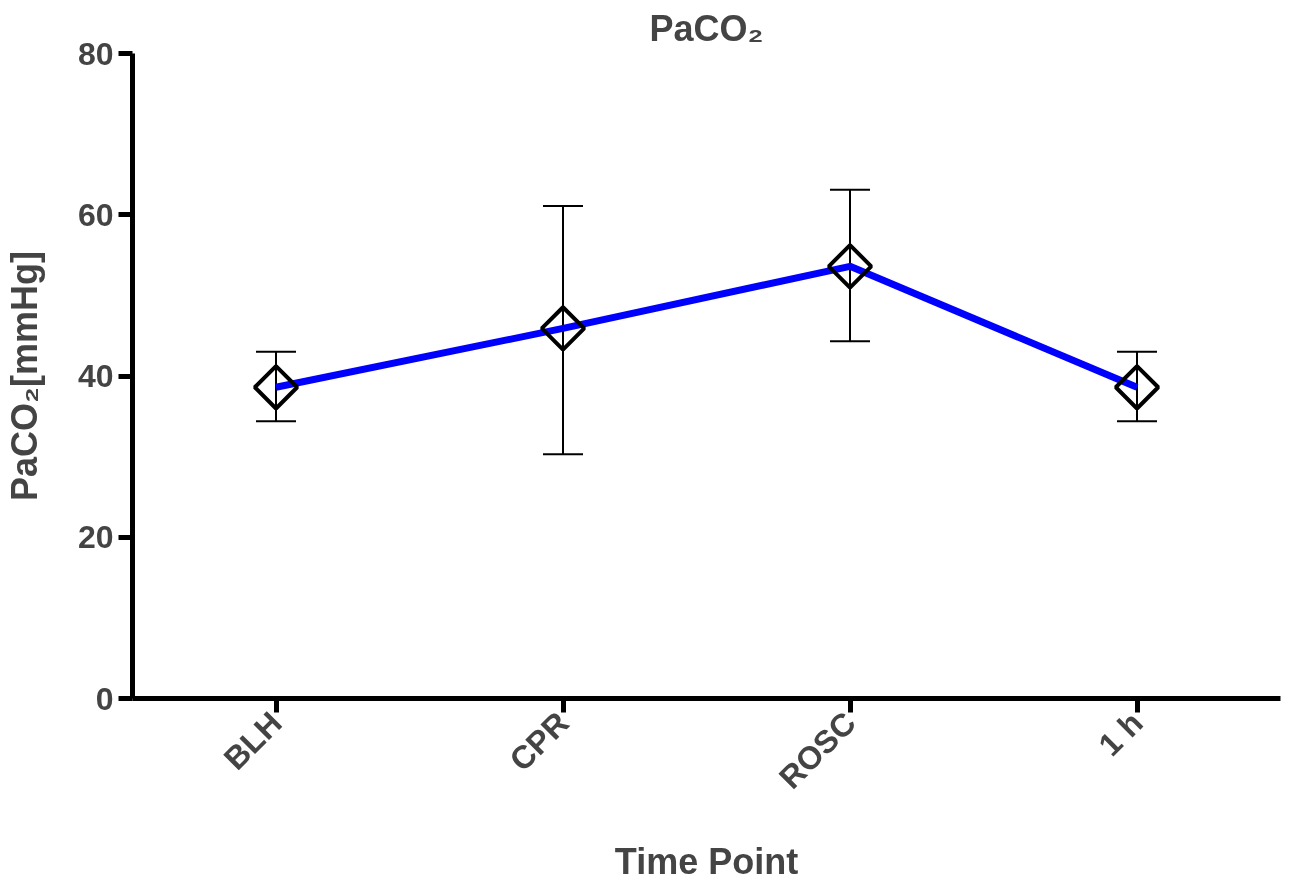  I want to click on chart-title: PaCO₂, so click(706, 28).